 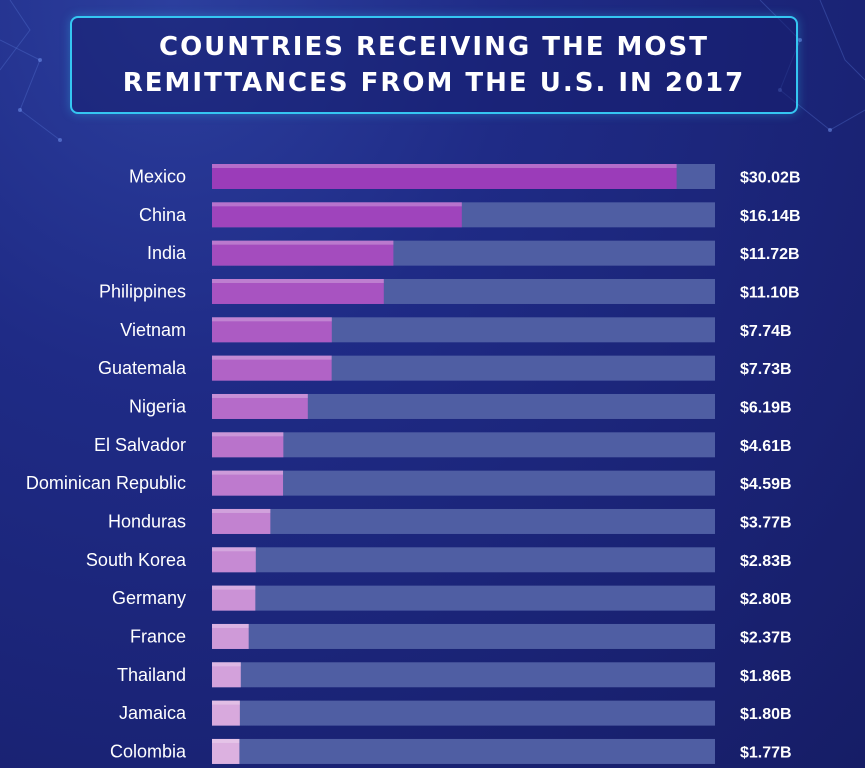 I want to click on category-label: Dominican Republic, so click(x=106, y=483).